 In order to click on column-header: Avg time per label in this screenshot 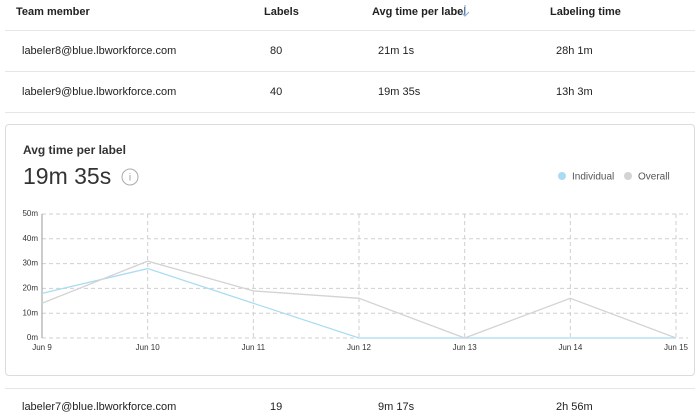, I will do `click(419, 12)`.